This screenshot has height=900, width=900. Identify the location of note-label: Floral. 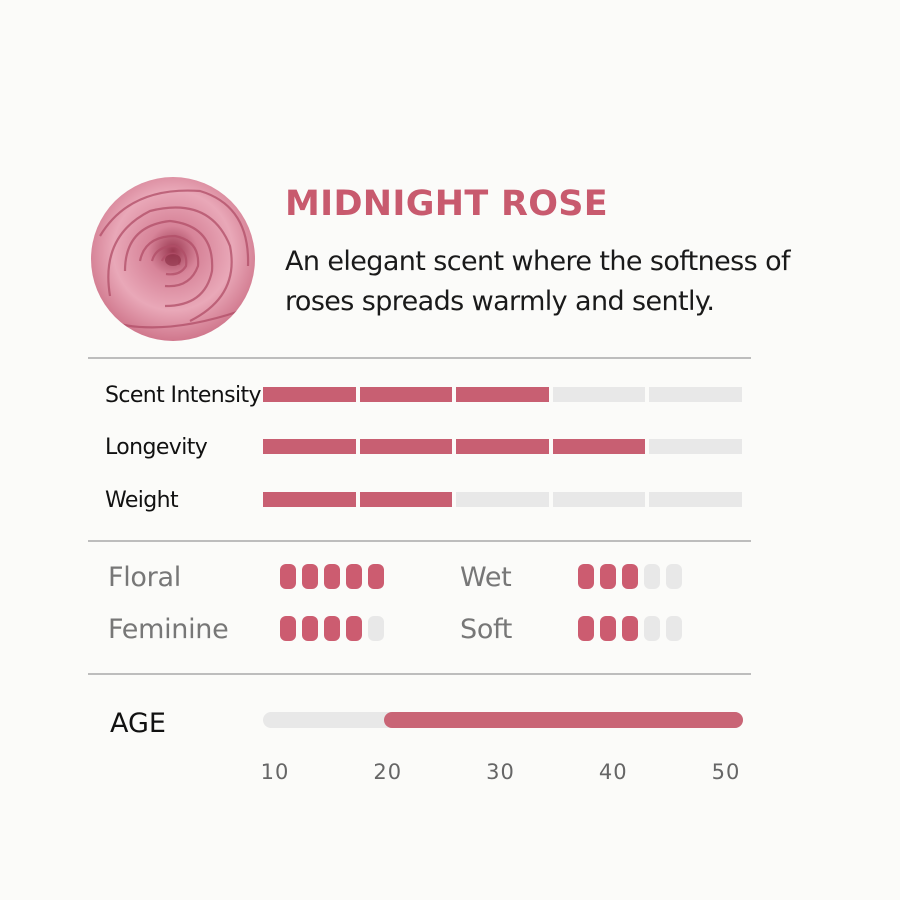
(144, 577).